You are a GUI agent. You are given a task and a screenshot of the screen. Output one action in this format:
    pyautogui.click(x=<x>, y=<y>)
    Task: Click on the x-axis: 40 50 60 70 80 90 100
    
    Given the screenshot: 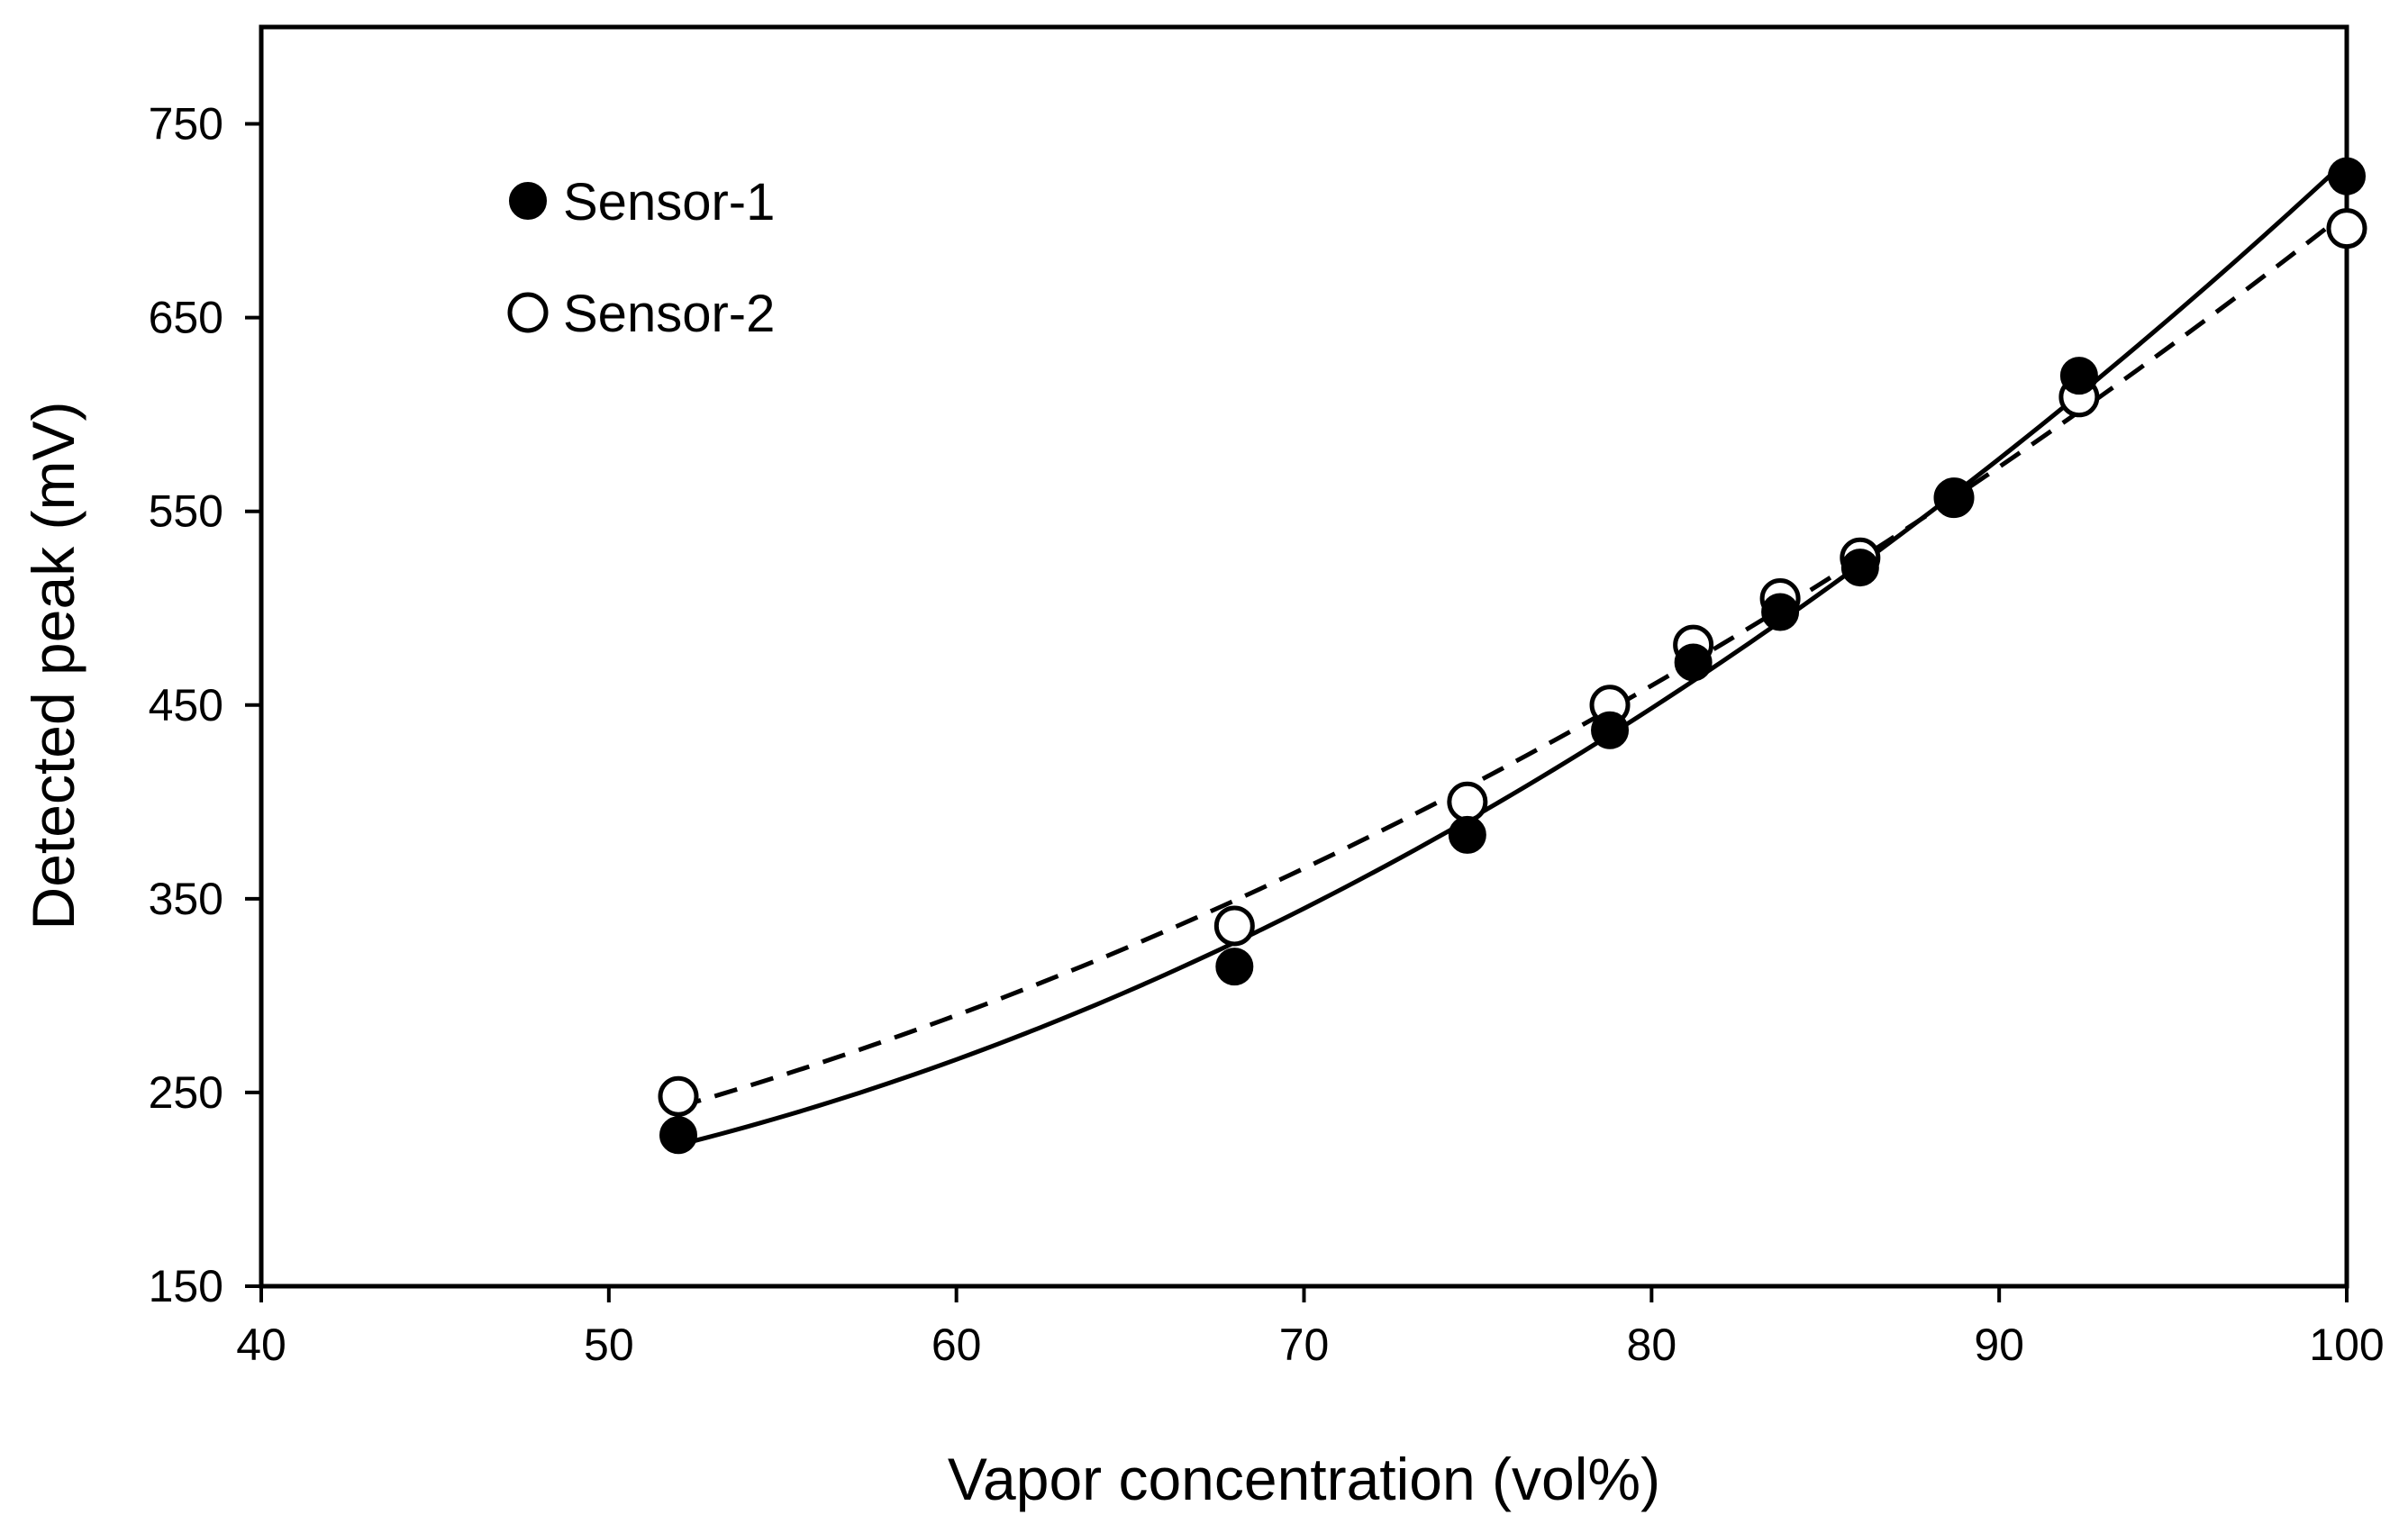 What is the action you would take?
    pyautogui.click(x=1310, y=1328)
    